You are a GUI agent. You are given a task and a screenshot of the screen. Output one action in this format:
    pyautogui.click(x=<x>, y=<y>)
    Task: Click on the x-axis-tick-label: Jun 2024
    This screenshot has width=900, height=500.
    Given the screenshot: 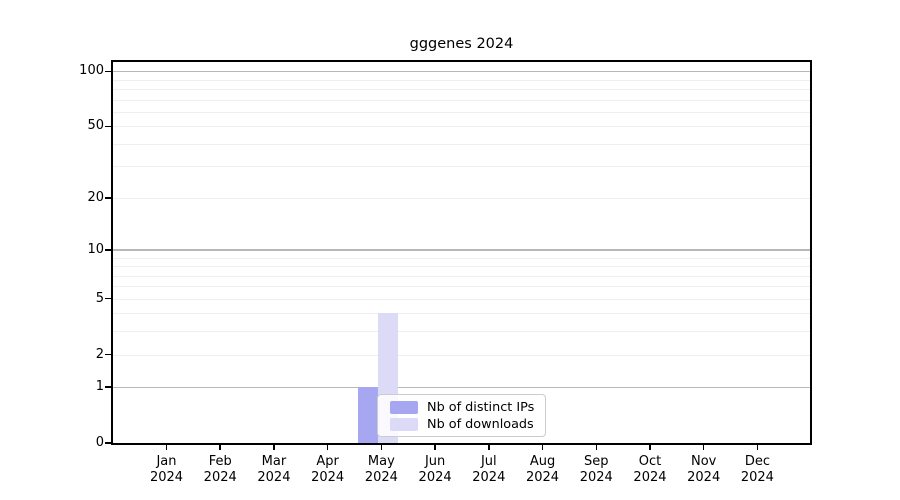 What is the action you would take?
    pyautogui.click(x=435, y=469)
    